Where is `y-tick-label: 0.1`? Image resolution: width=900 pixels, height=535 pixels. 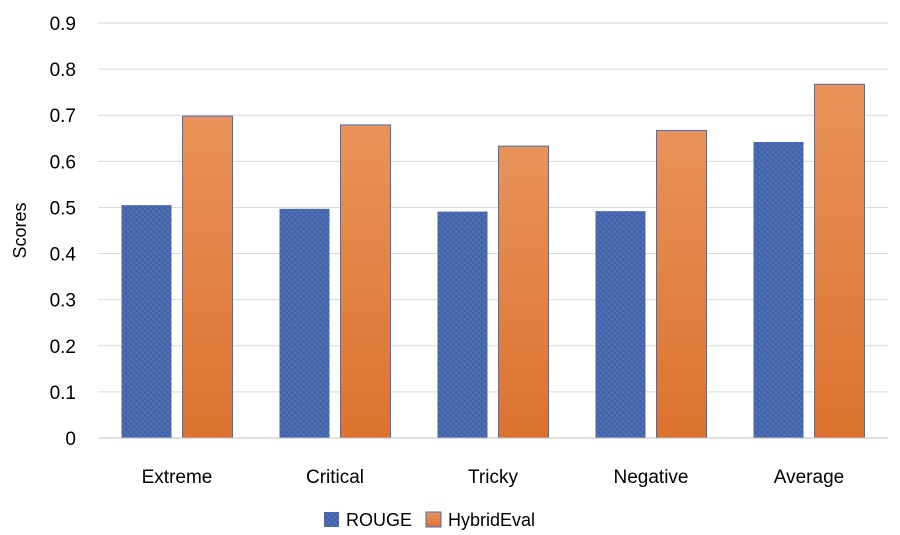 y-tick-label: 0.1 is located at coordinates (63, 393).